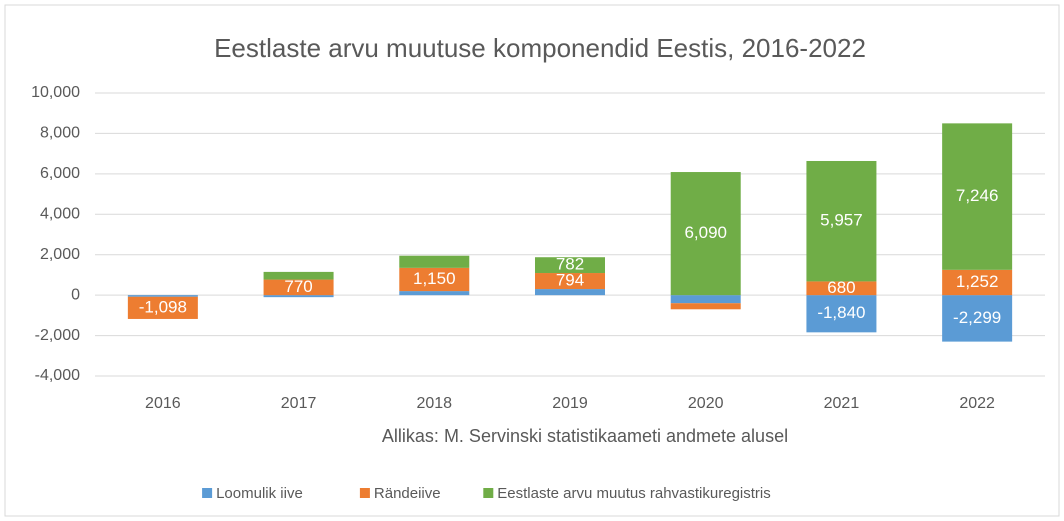  I want to click on data-label: 680, so click(841, 287).